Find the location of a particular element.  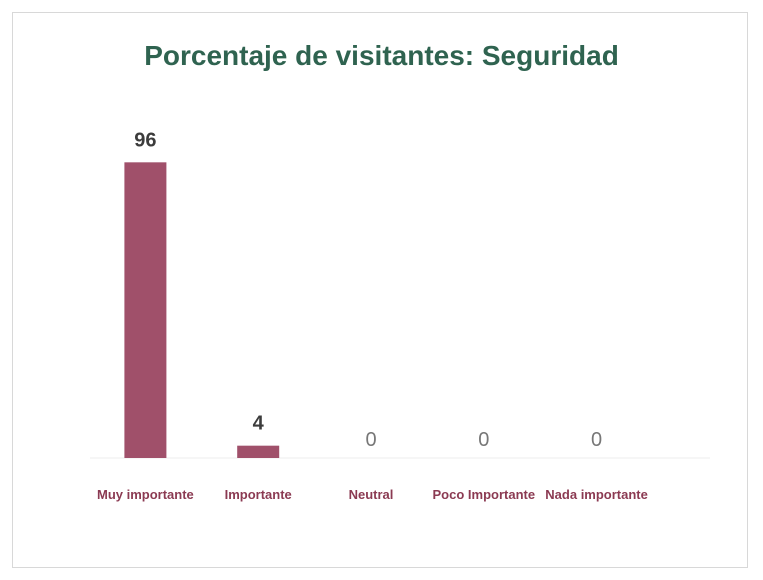

chart-title: Porcentaje de visitantes: Seguridad is located at coordinates (381, 55).